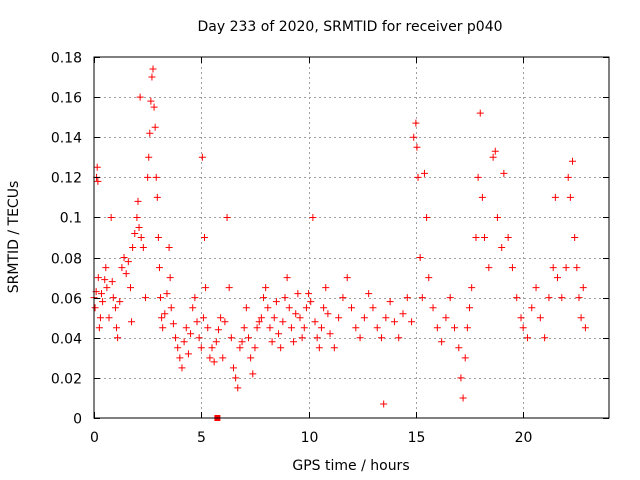 This screenshot has height=480, width=640. Describe the element at coordinates (66, 59) in the screenshot. I see `y-tick-label: 0.18` at that location.